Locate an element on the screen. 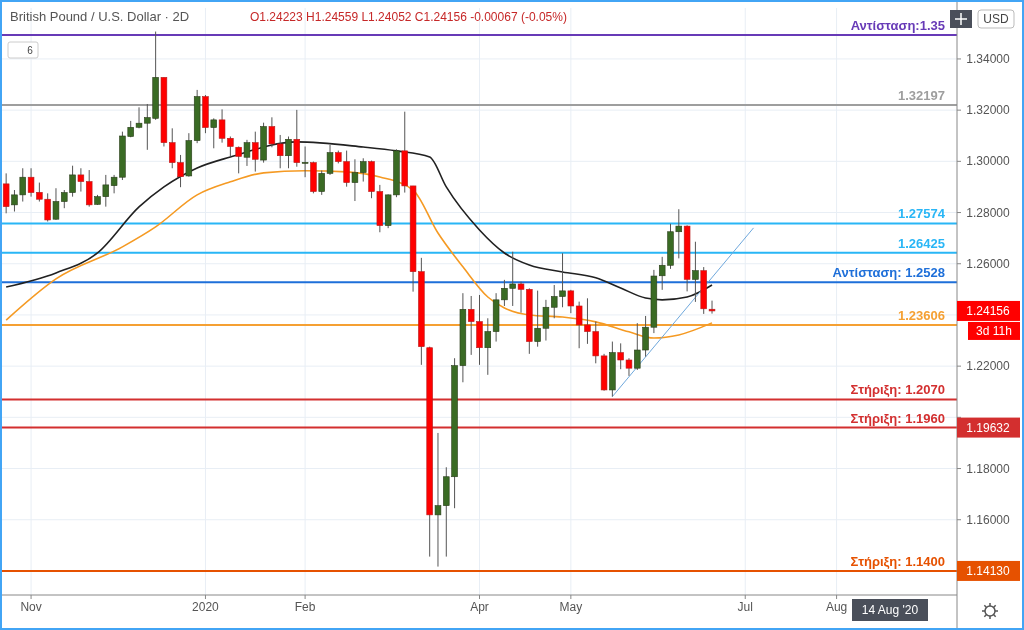 The height and width of the screenshot is (630, 1024). chart-title: British Pound / U.S. Dollar · 2D is located at coordinates (100, 16).